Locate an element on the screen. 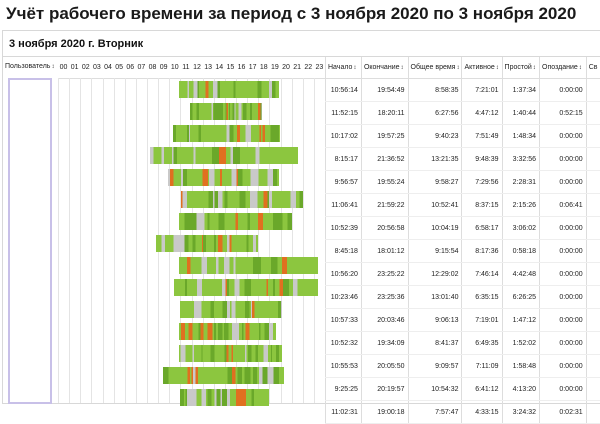  hour-label: 21 is located at coordinates (297, 67).